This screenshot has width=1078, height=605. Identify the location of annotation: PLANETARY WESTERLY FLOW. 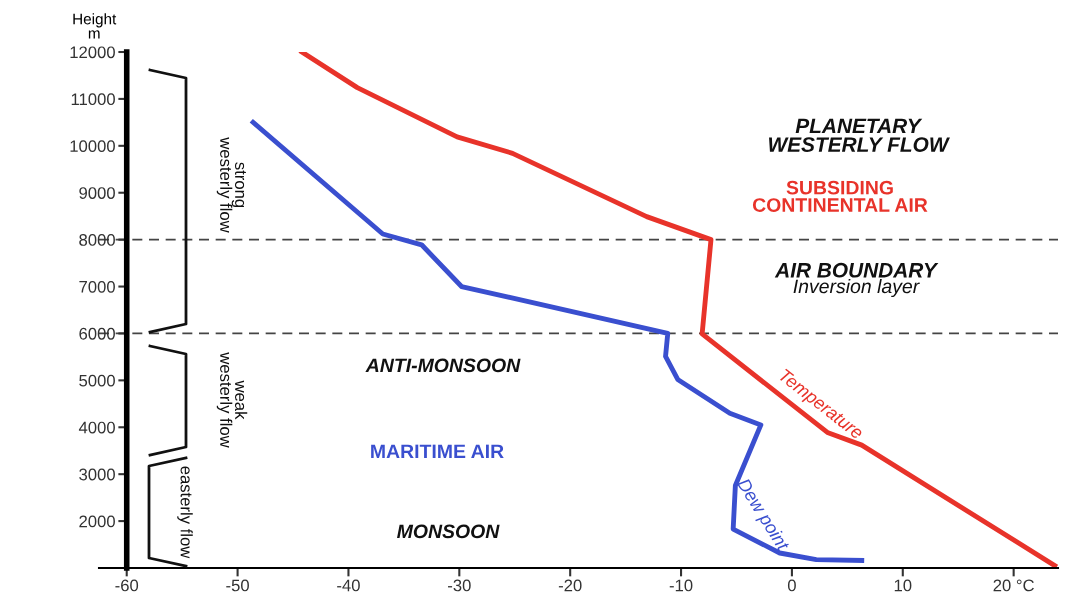
(859, 135).